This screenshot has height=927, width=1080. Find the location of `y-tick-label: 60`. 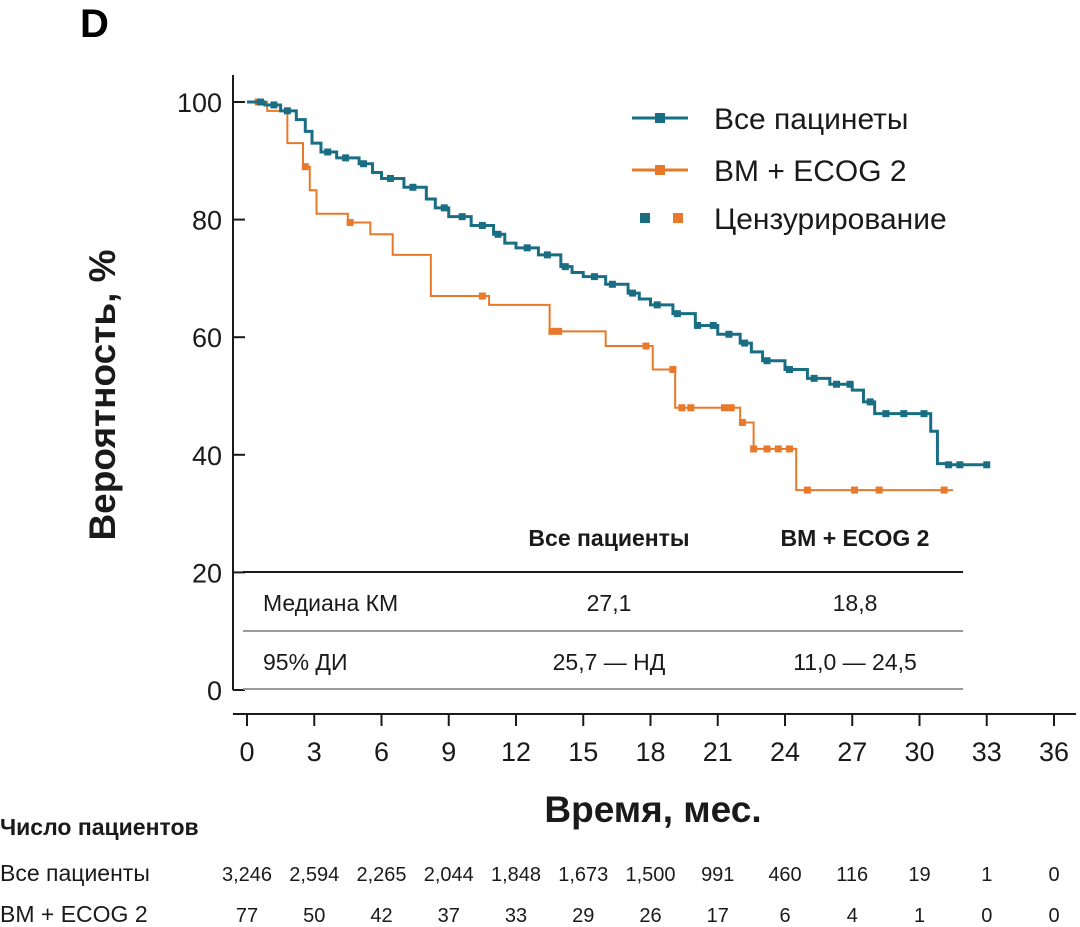

y-tick-label: 60 is located at coordinates (207, 338).